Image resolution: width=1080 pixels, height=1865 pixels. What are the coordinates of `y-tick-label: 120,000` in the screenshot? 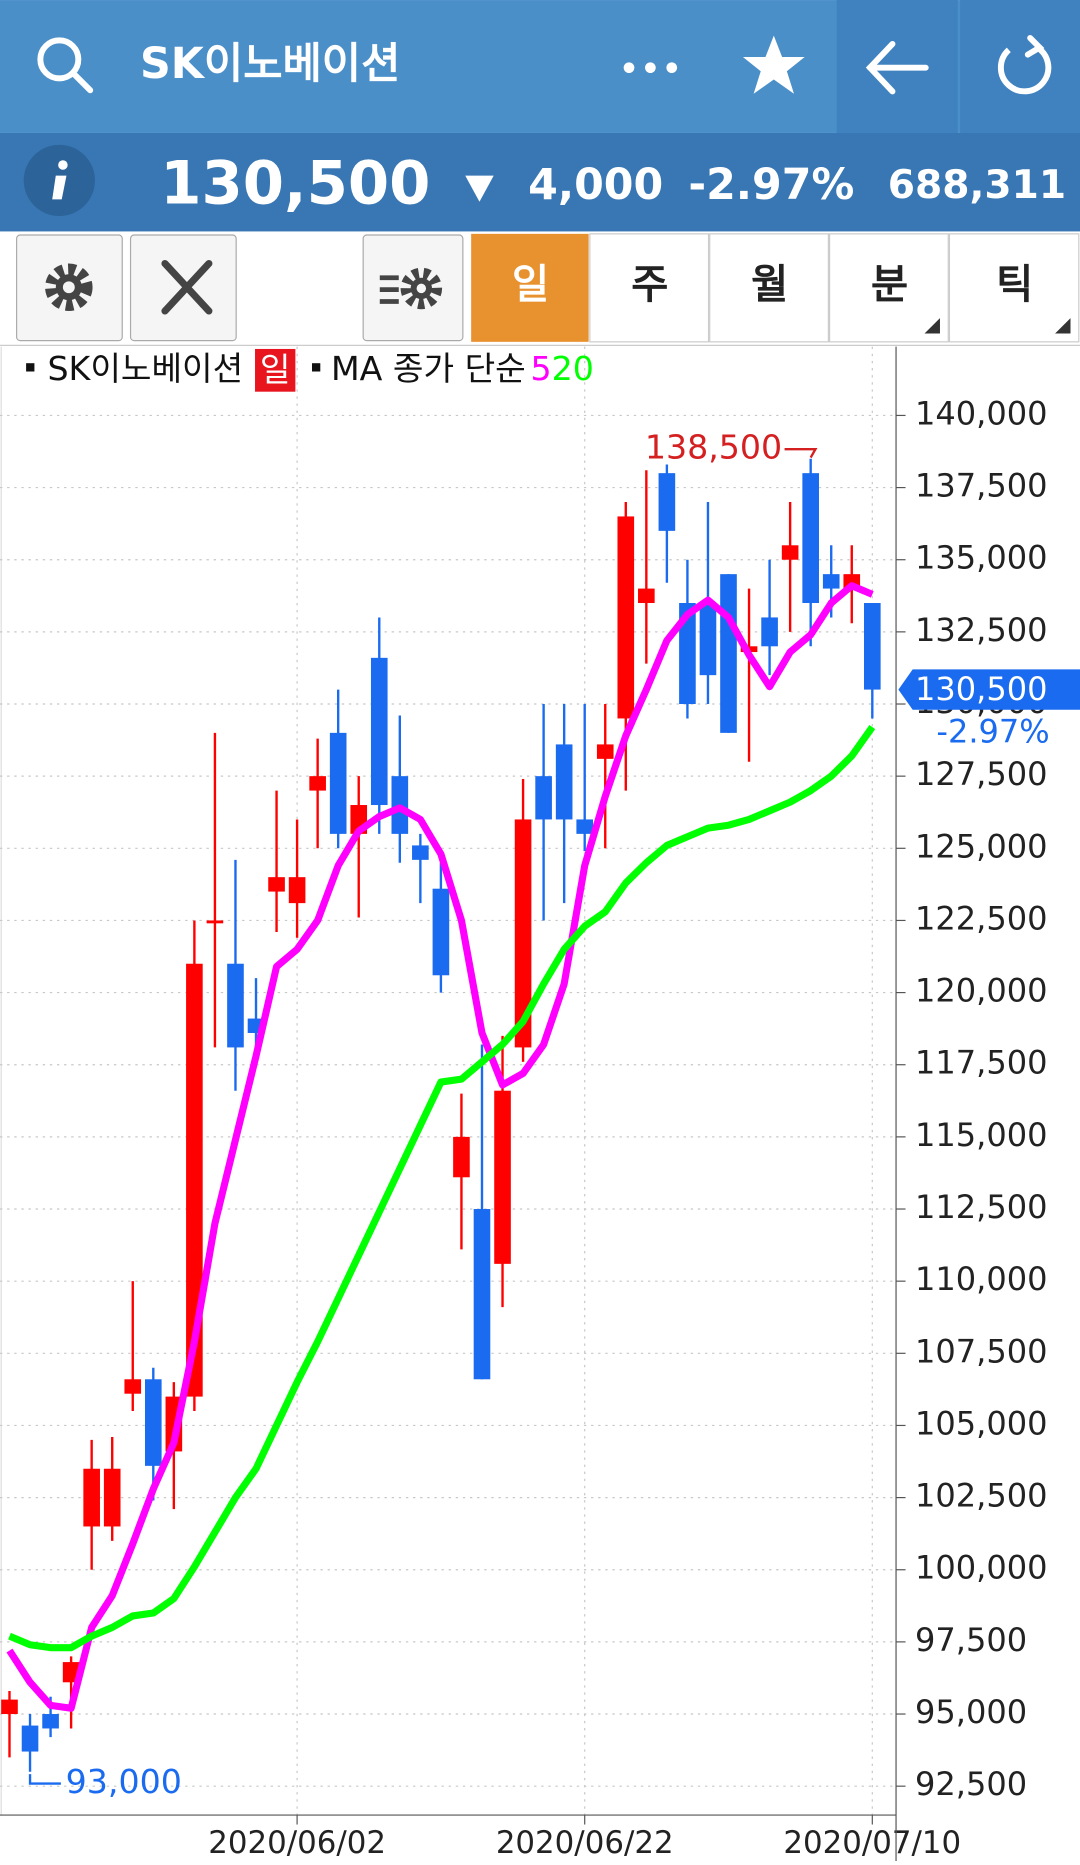 It's located at (981, 991).